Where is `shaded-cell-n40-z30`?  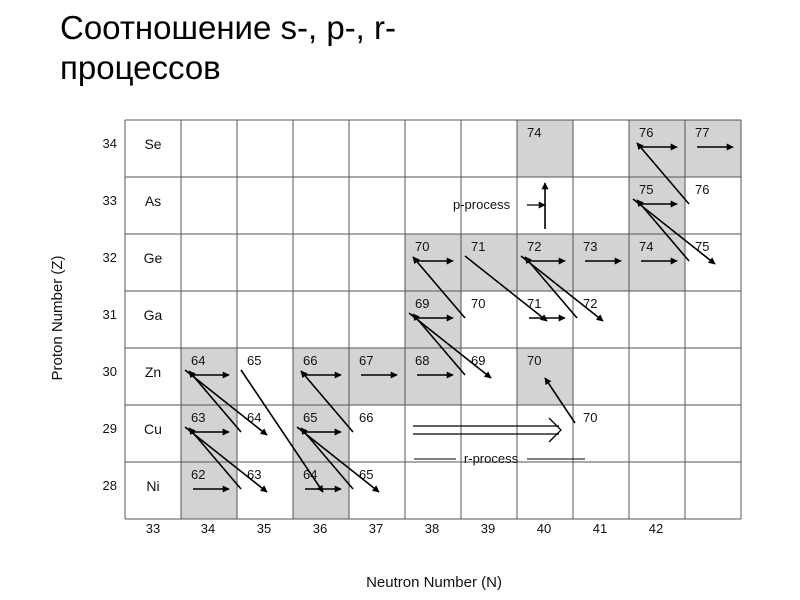
shaded-cell-n40-z30 is located at coordinates (545, 376).